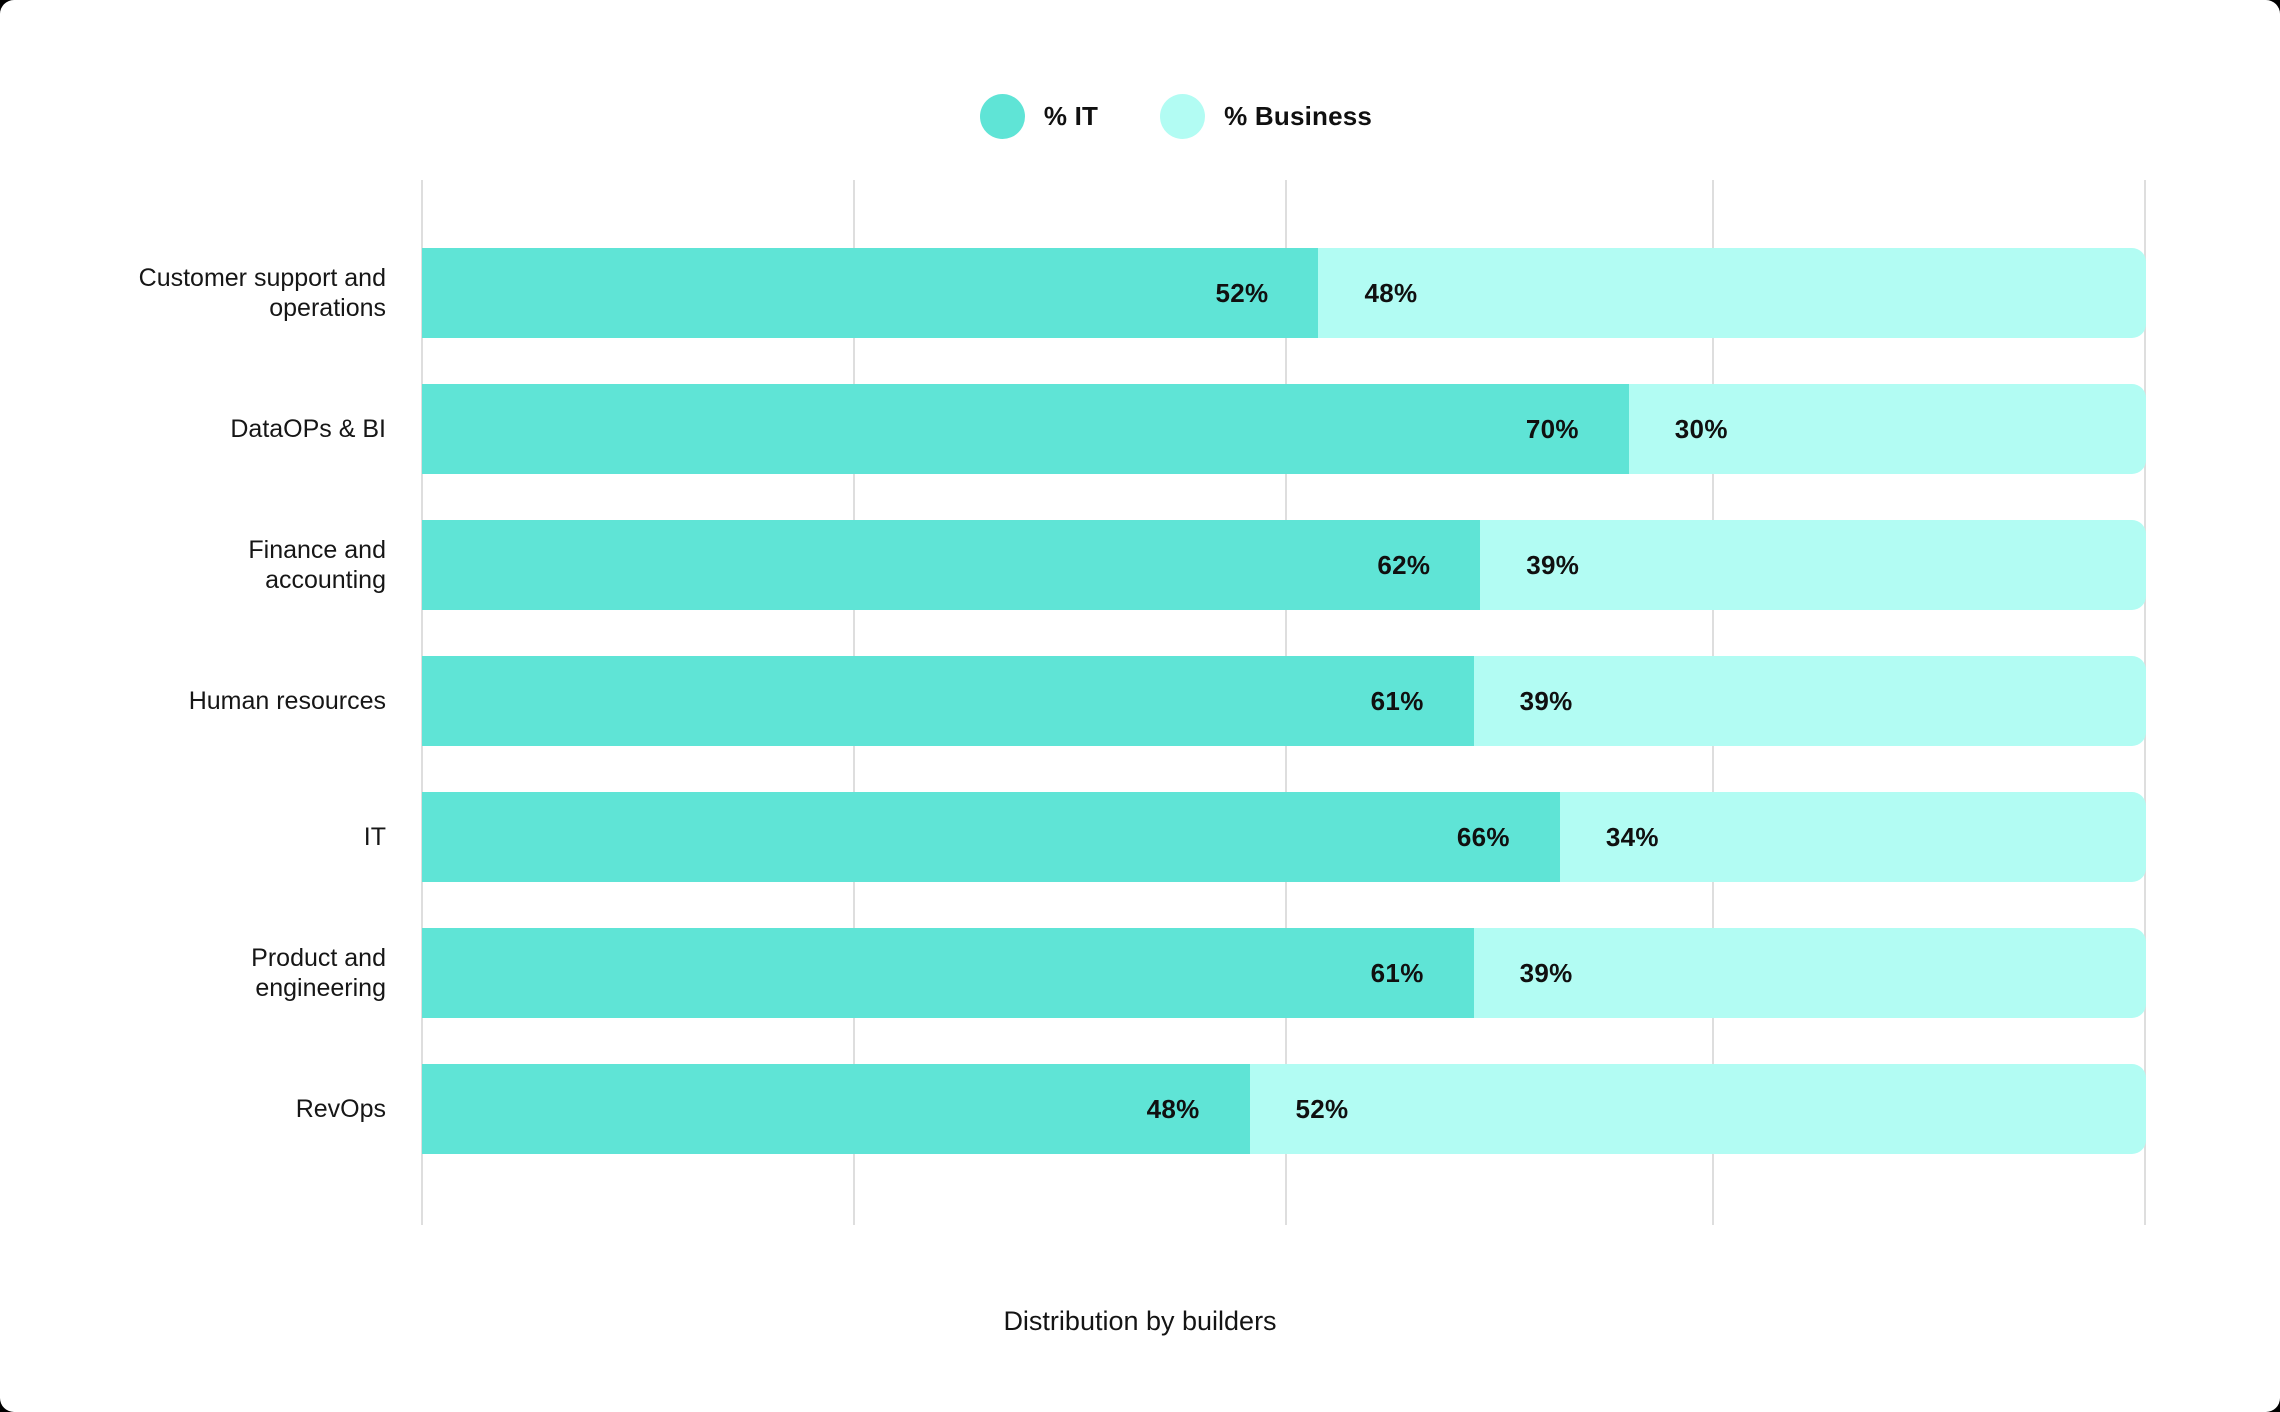  I want to click on bar-segment-it: 70%, so click(1025, 429).